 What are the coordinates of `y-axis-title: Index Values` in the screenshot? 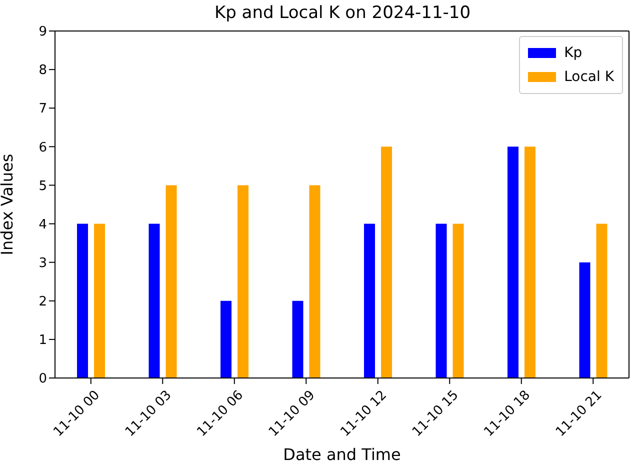 It's located at (8, 205).